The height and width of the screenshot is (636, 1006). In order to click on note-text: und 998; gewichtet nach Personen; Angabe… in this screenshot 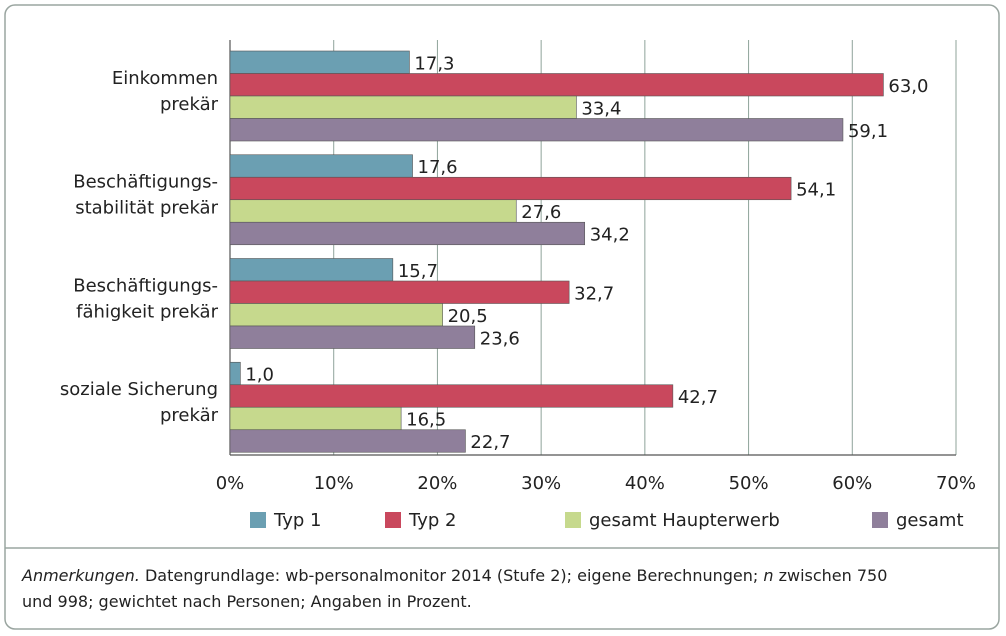, I will do `click(247, 601)`.